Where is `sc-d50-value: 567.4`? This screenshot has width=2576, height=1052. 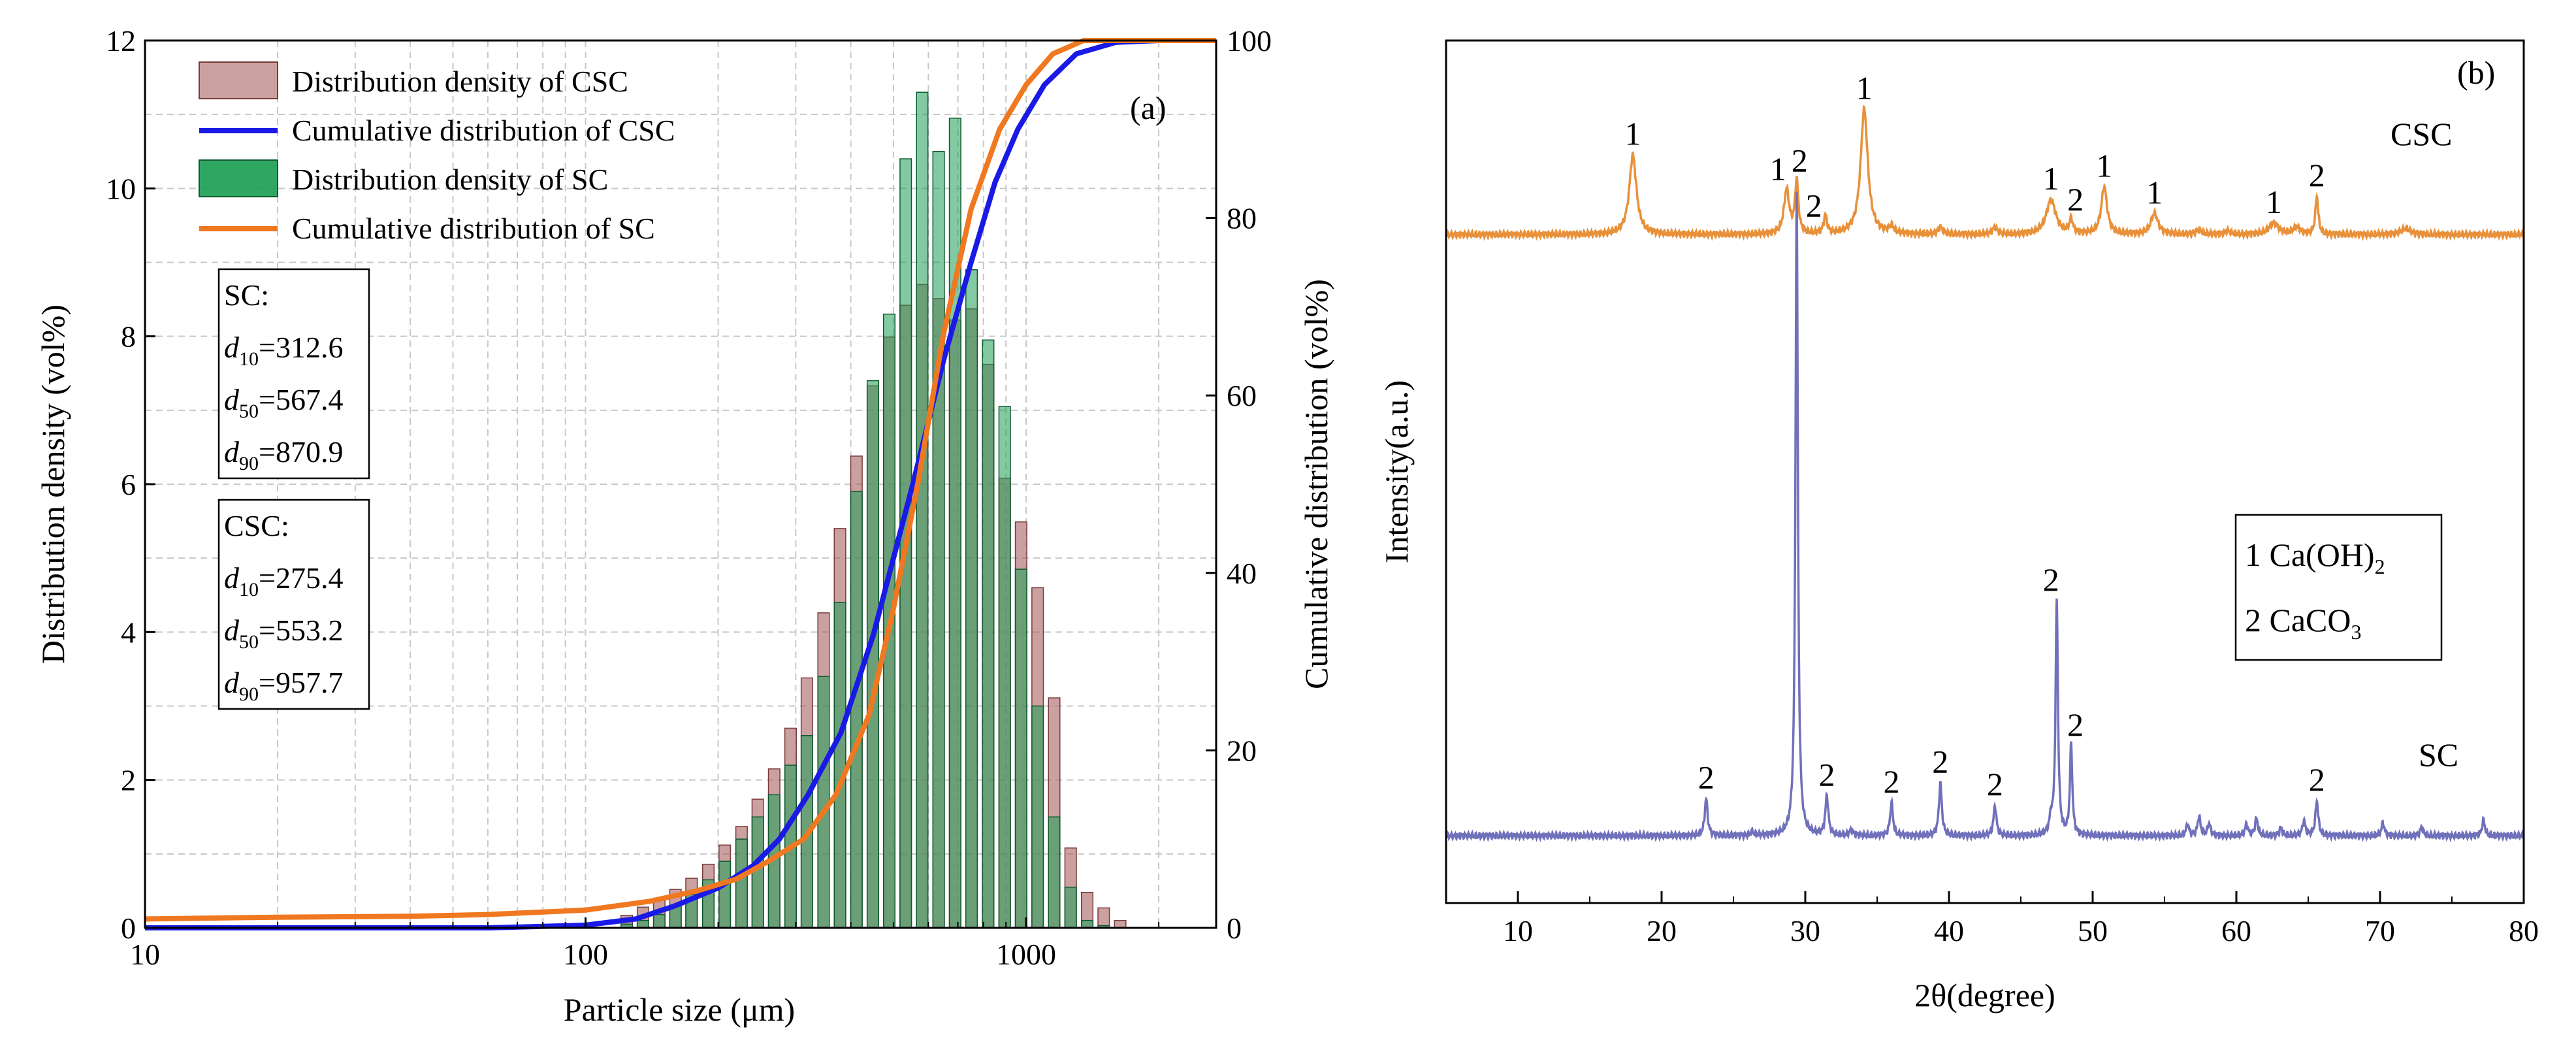 sc-d50-value: 567.4 is located at coordinates (310, 400).